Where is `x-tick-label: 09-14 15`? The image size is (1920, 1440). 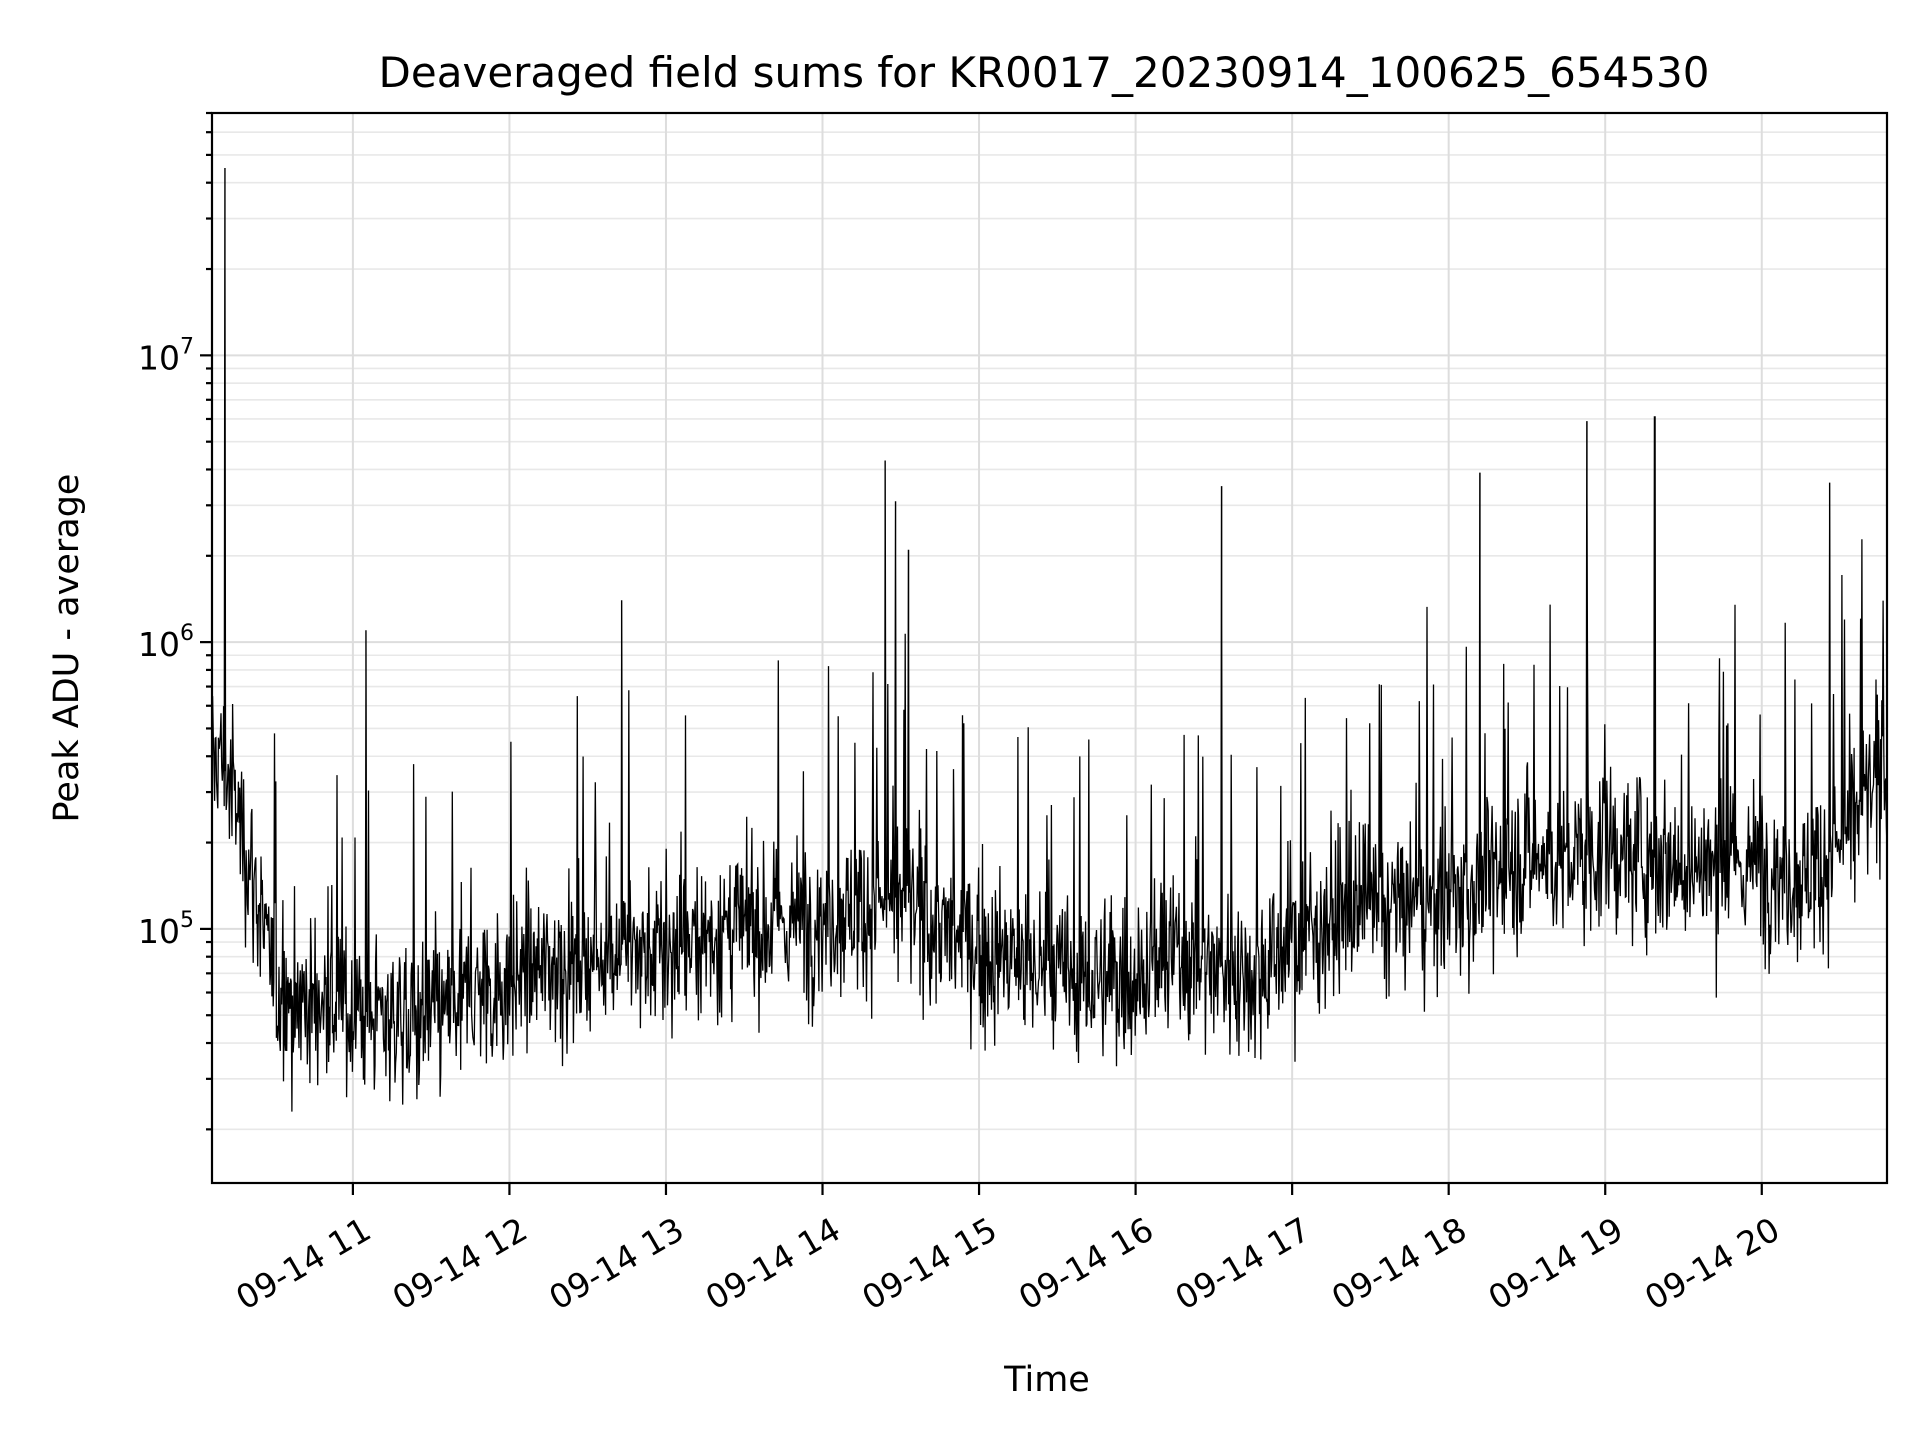 x-tick-label: 09-14 15 is located at coordinates (929, 1264).